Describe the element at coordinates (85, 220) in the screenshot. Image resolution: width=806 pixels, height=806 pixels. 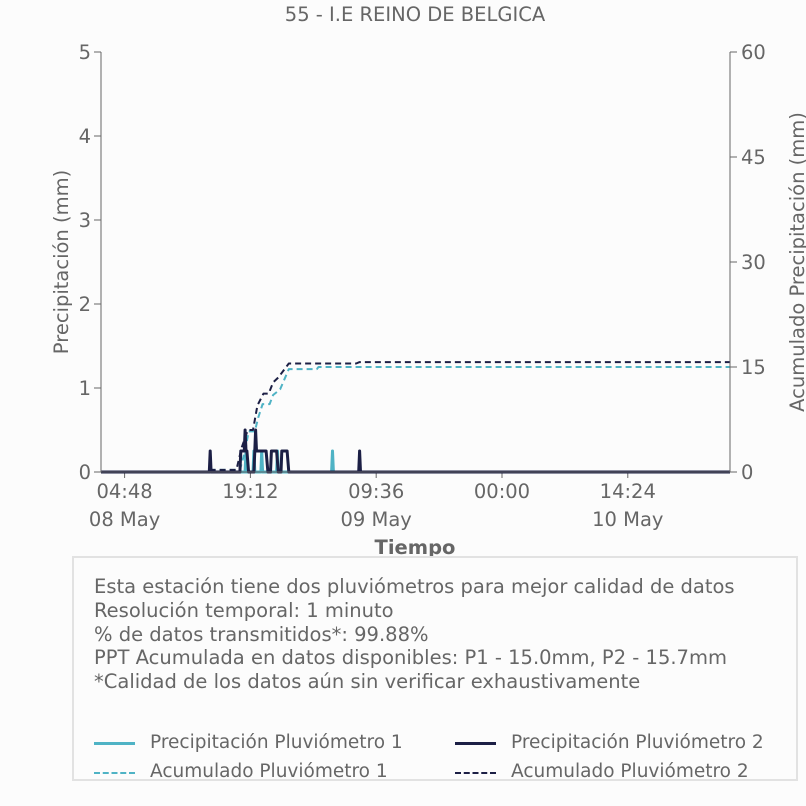
I see `left-tick-label: 3` at that location.